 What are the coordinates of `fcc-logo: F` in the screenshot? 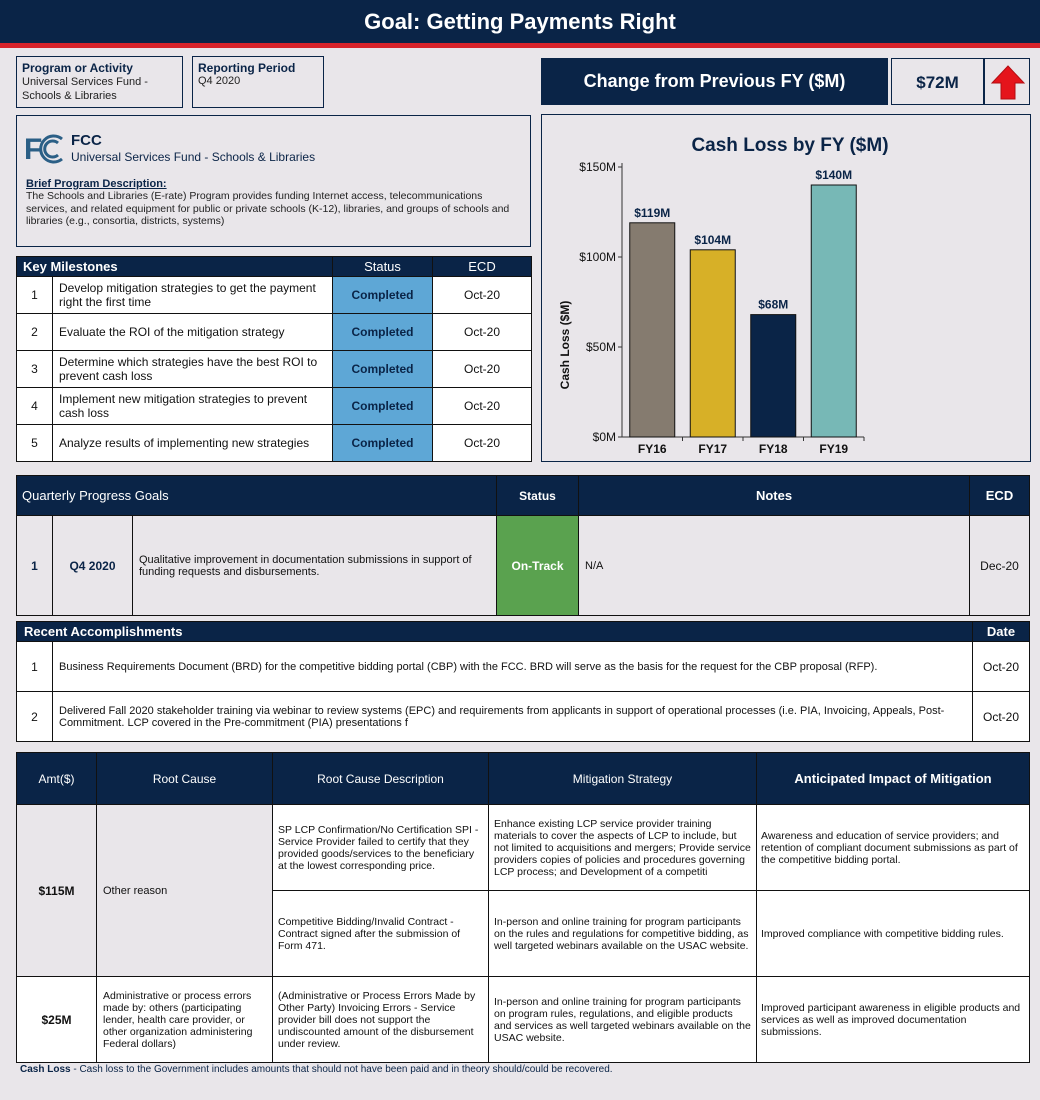 It's located at (44, 149).